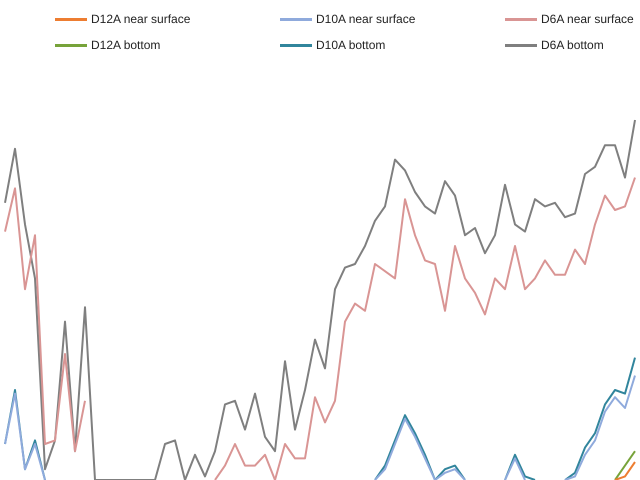 The image size is (640, 480). Describe the element at coordinates (587, 19) in the screenshot. I see `legend-label: D6A near surface` at that location.